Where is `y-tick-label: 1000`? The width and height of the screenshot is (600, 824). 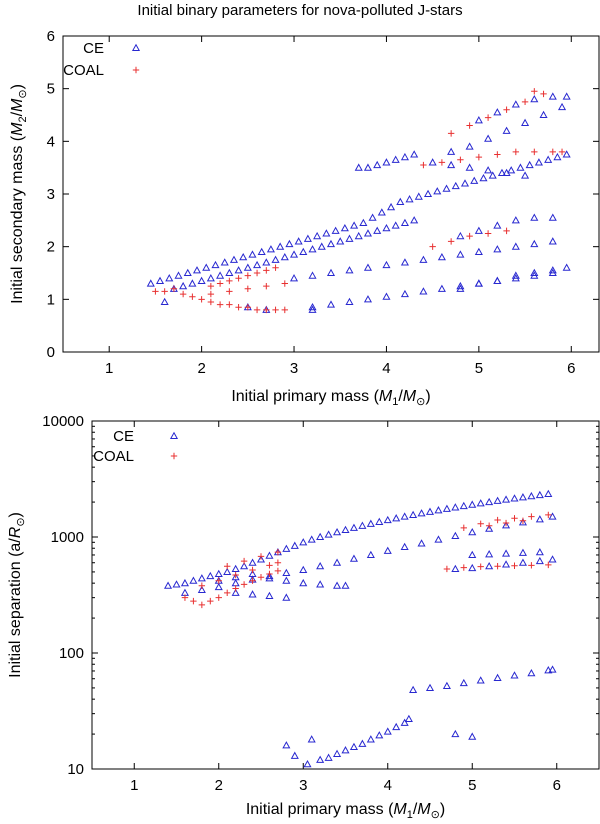
y-tick-label: 1000 is located at coordinates (67, 537).